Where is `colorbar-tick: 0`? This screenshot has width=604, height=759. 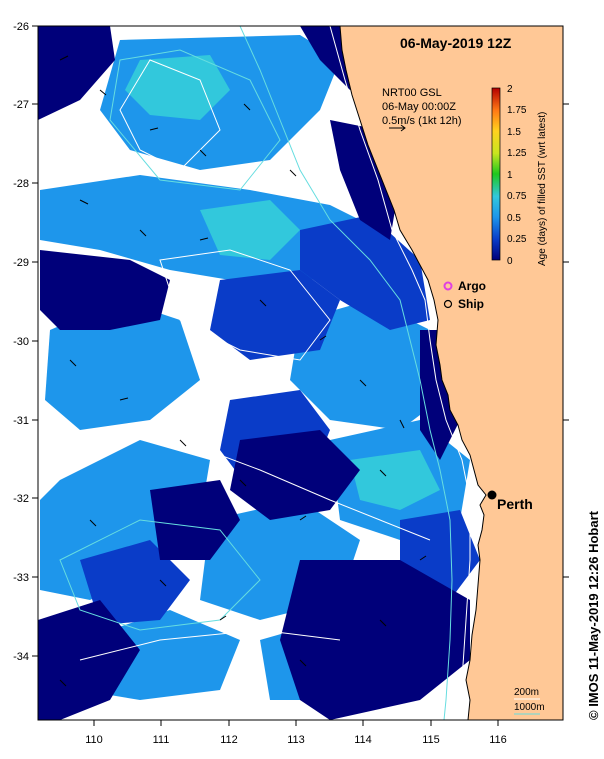
colorbar-tick: 0 is located at coordinates (510, 261).